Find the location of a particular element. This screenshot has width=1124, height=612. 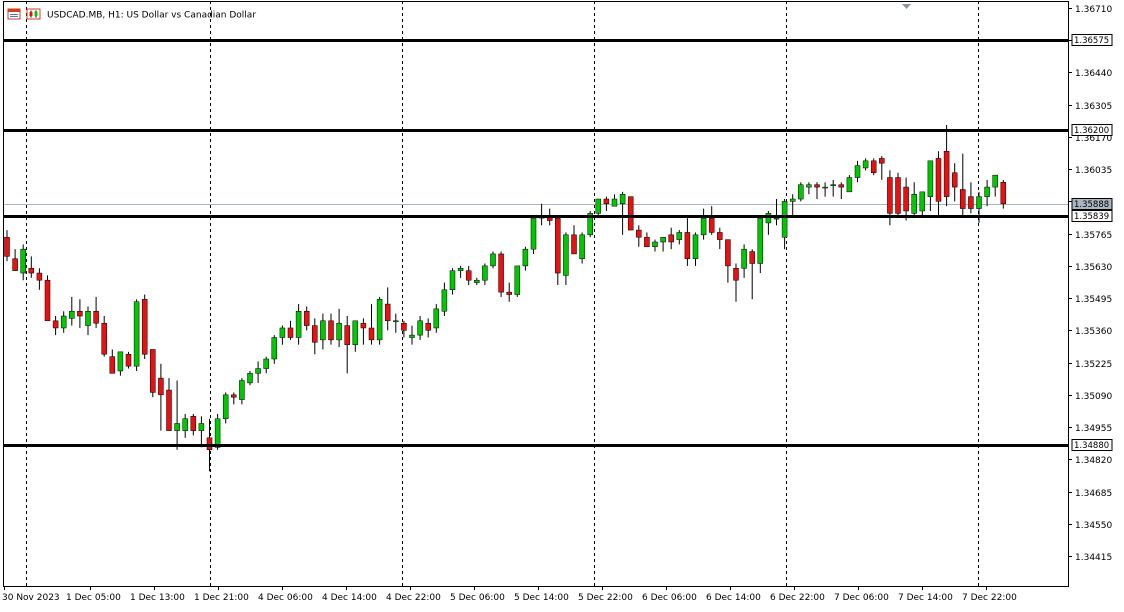

level-price-tag: 1.34880 is located at coordinates (1092, 445).